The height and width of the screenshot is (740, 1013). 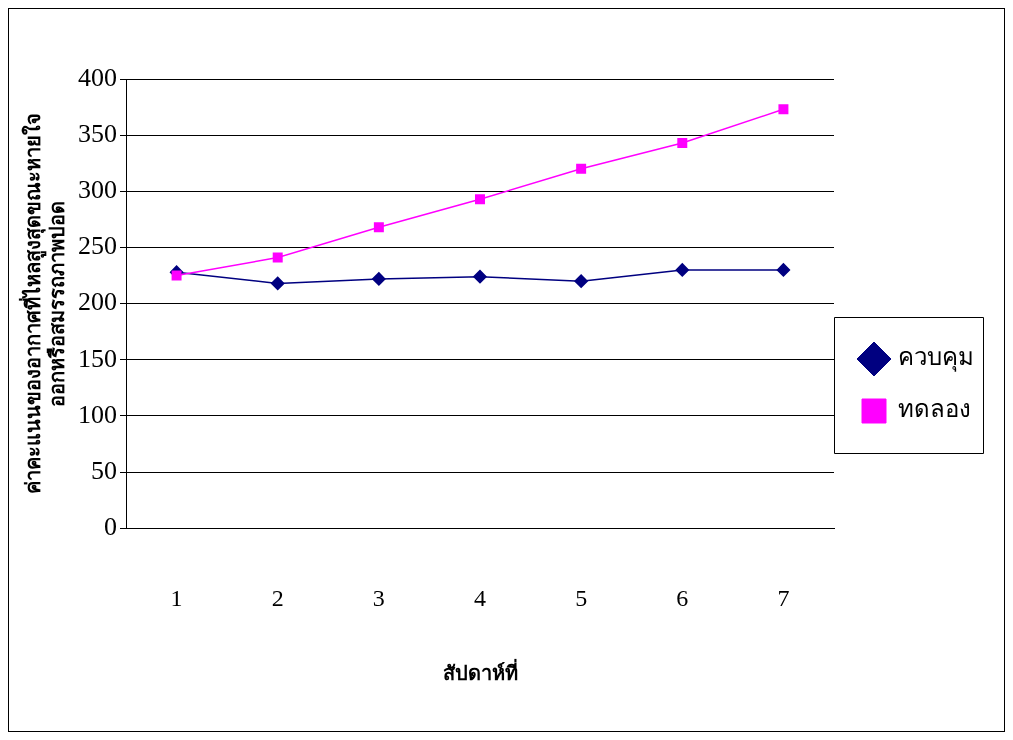 What do you see at coordinates (104, 470) in the screenshot?
I see `y-tick-label: 50` at bounding box center [104, 470].